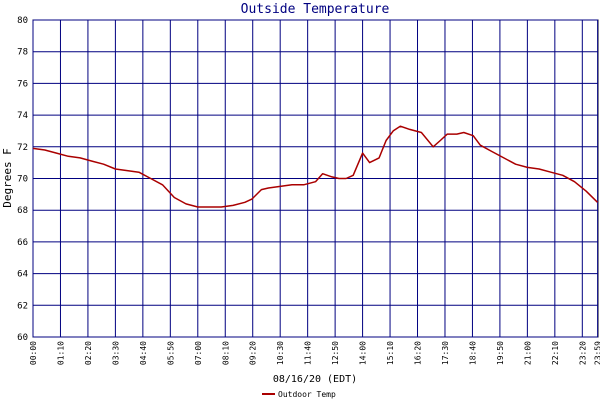 This screenshot has height=405, width=600. I want to click on x-tick-label: 05:50, so click(170, 353).